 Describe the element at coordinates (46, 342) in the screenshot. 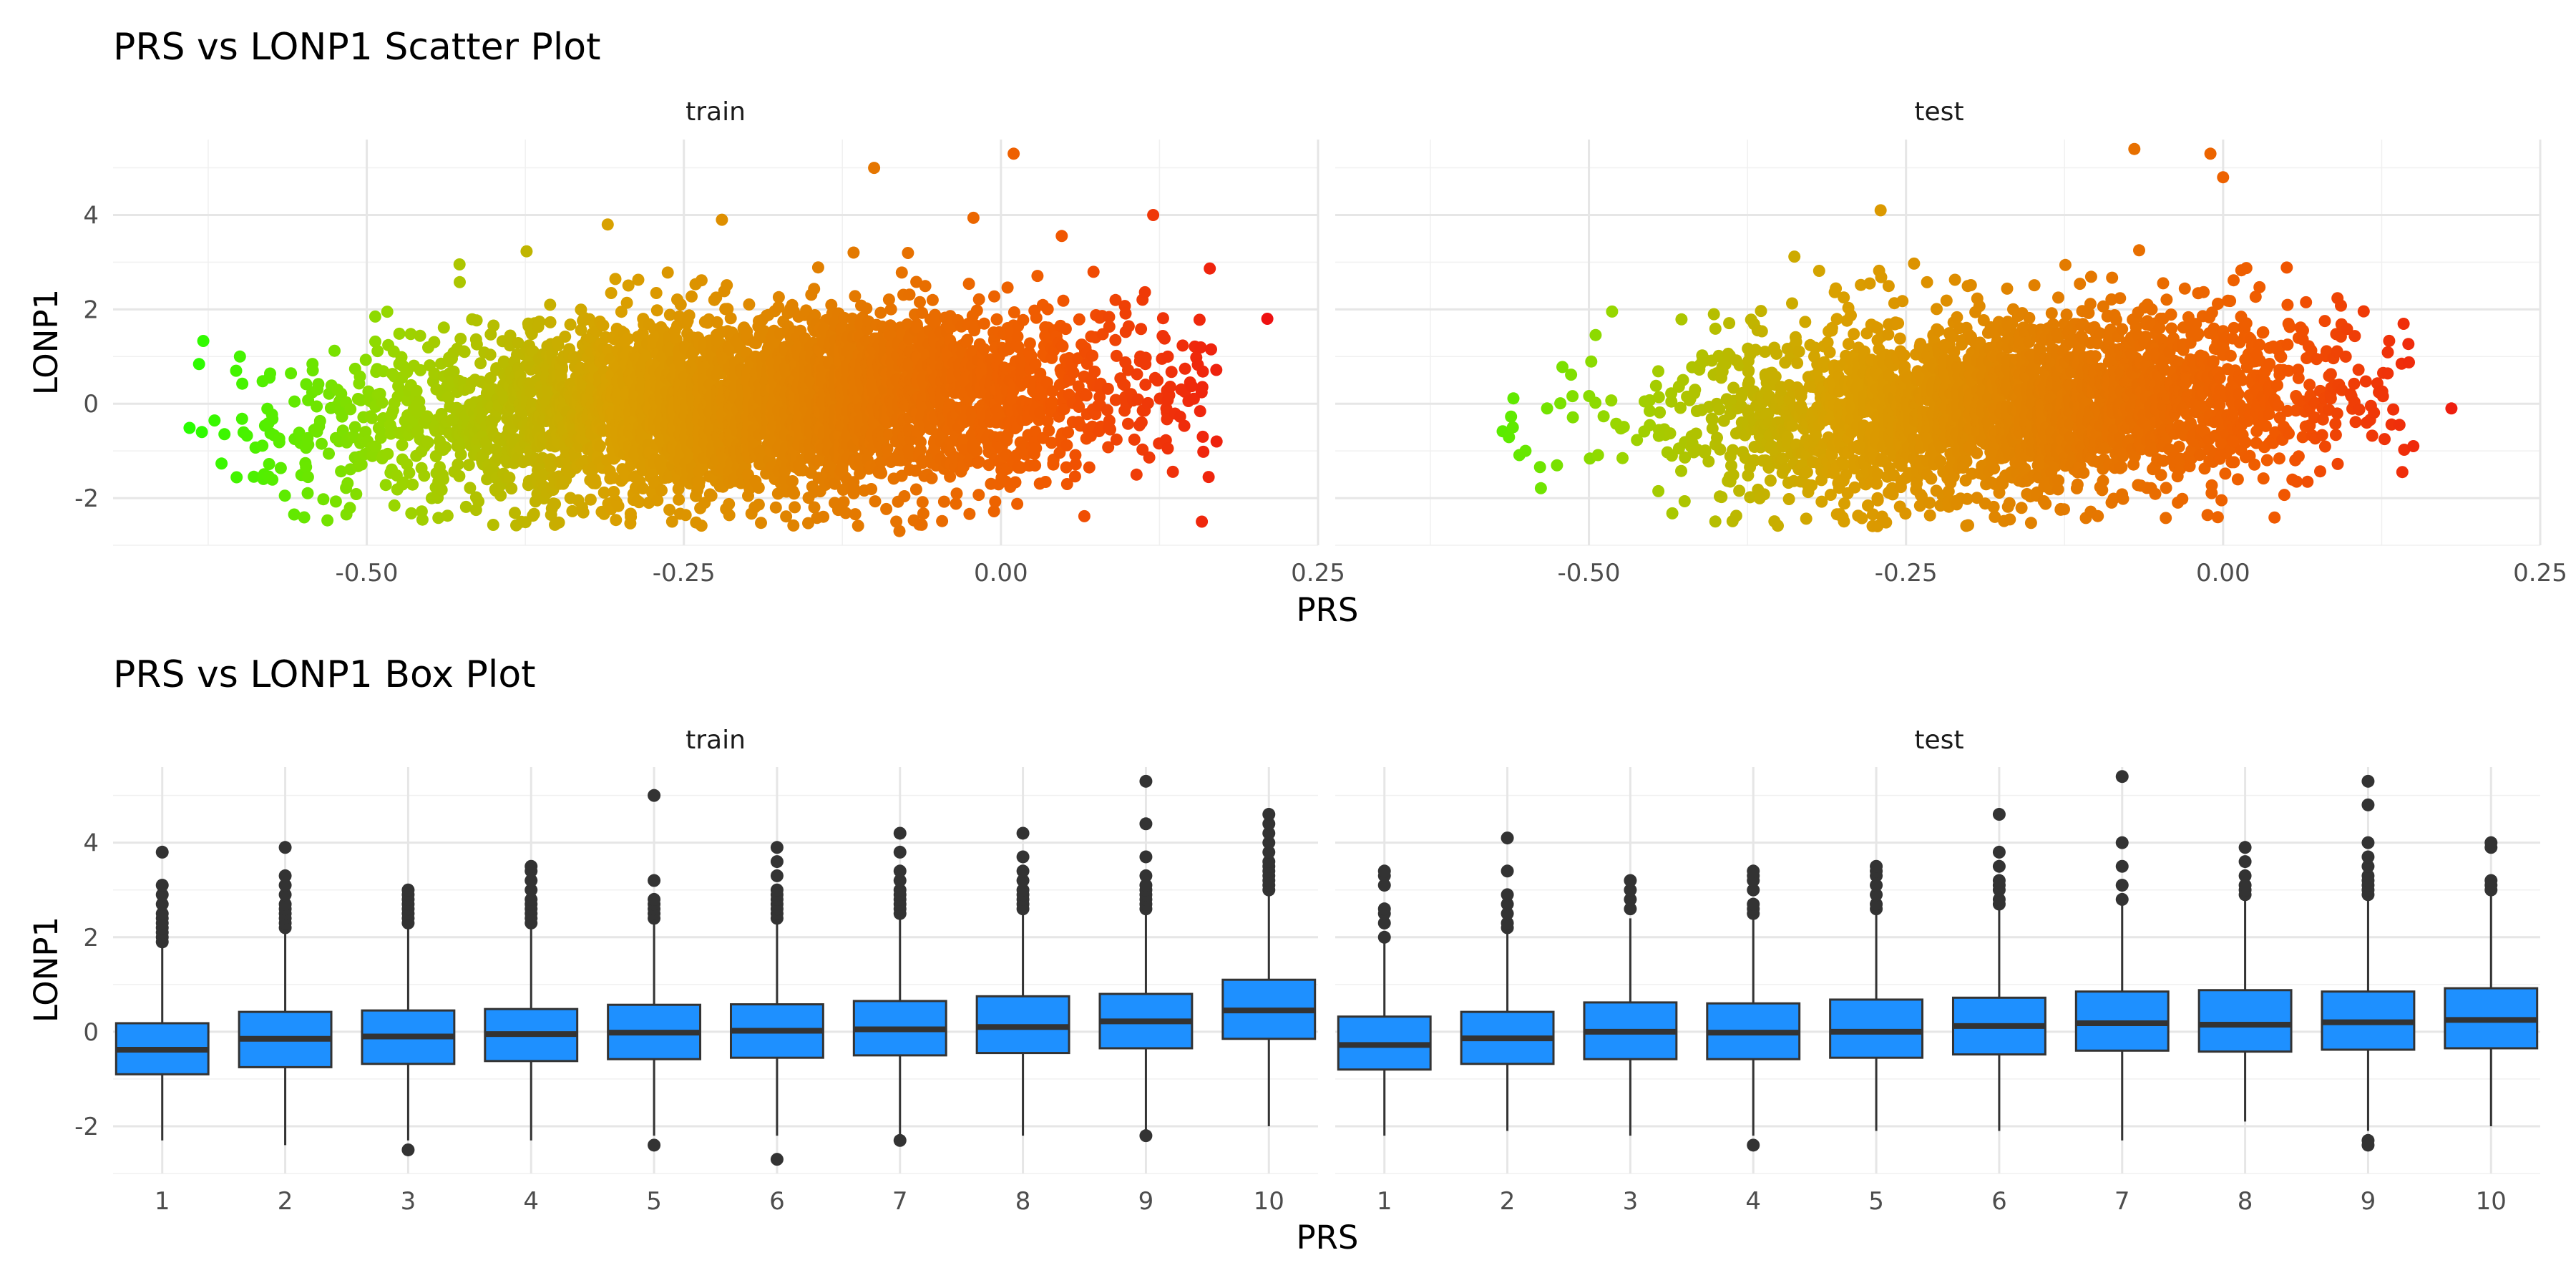

I see `scatter-y-axis-label: LONP1` at that location.